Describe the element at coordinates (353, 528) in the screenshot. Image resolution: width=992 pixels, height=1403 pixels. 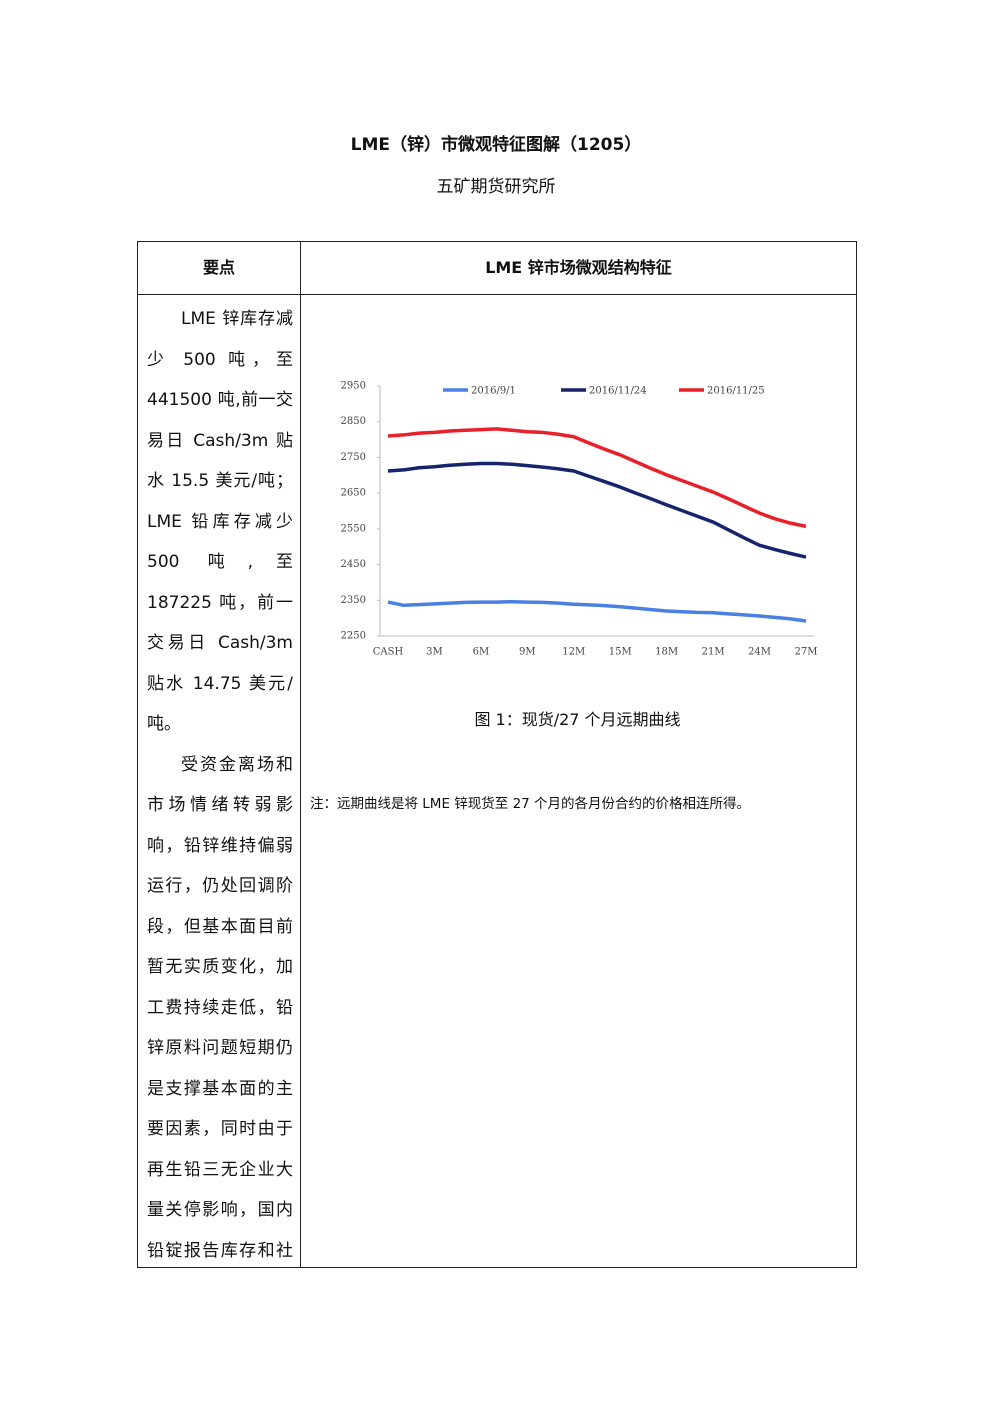
I see `y-tick-label: 2550` at that location.